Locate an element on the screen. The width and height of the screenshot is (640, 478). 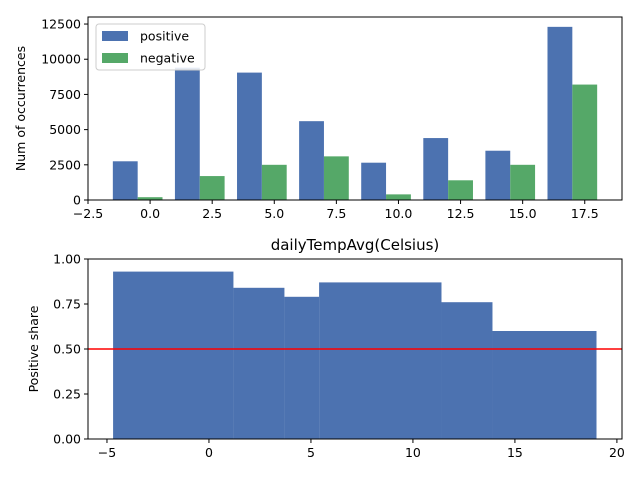
y-tick-label: 0.75 is located at coordinates (67, 304).